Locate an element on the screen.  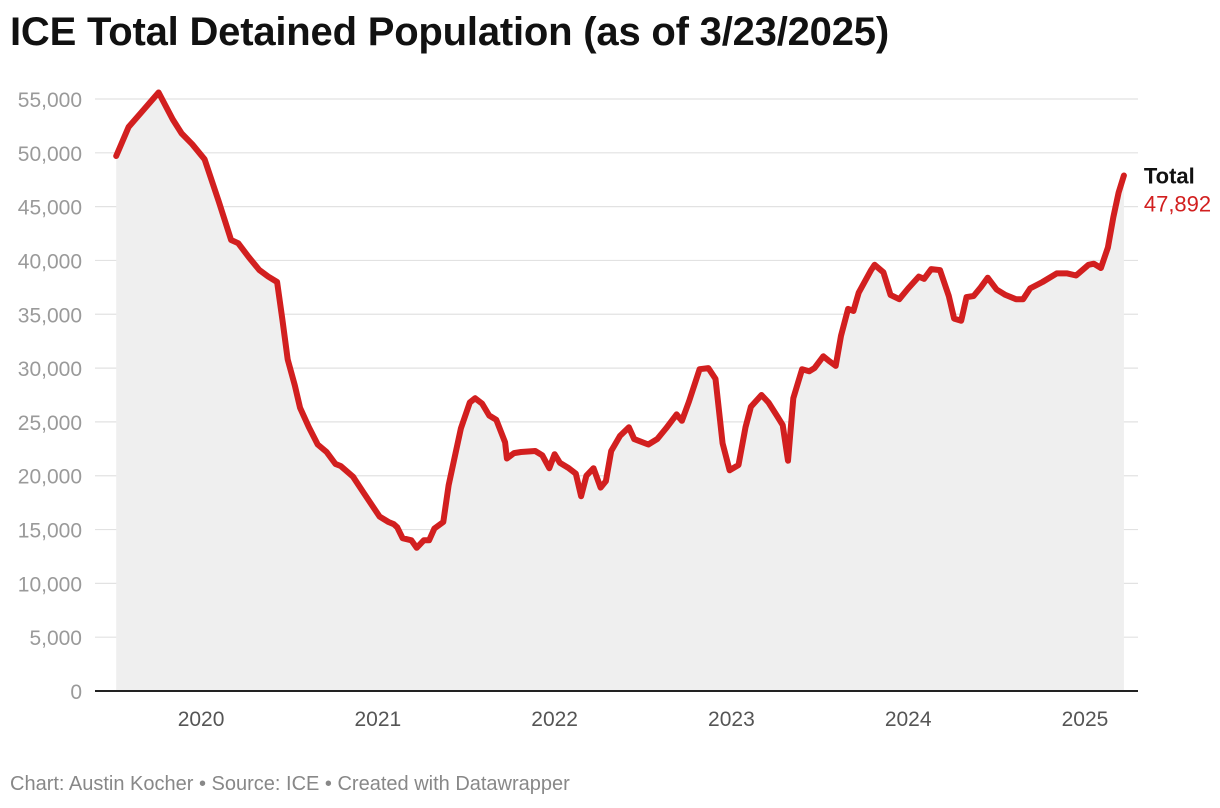
y-tick-label: 10,000 is located at coordinates (50, 584).